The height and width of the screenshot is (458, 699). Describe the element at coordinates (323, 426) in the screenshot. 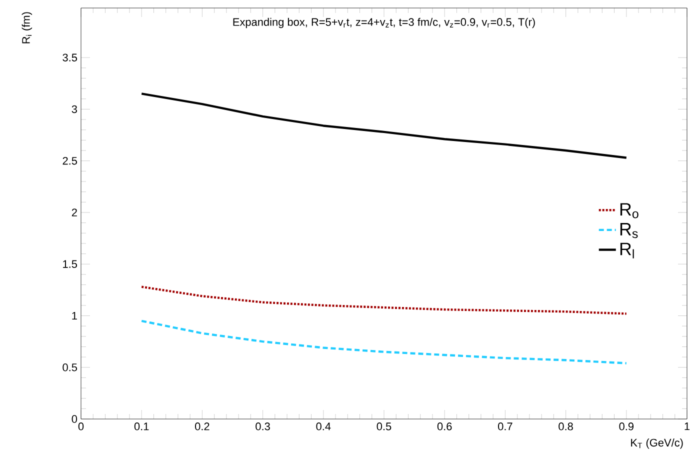

I see `x-tick-label: 0.4` at that location.